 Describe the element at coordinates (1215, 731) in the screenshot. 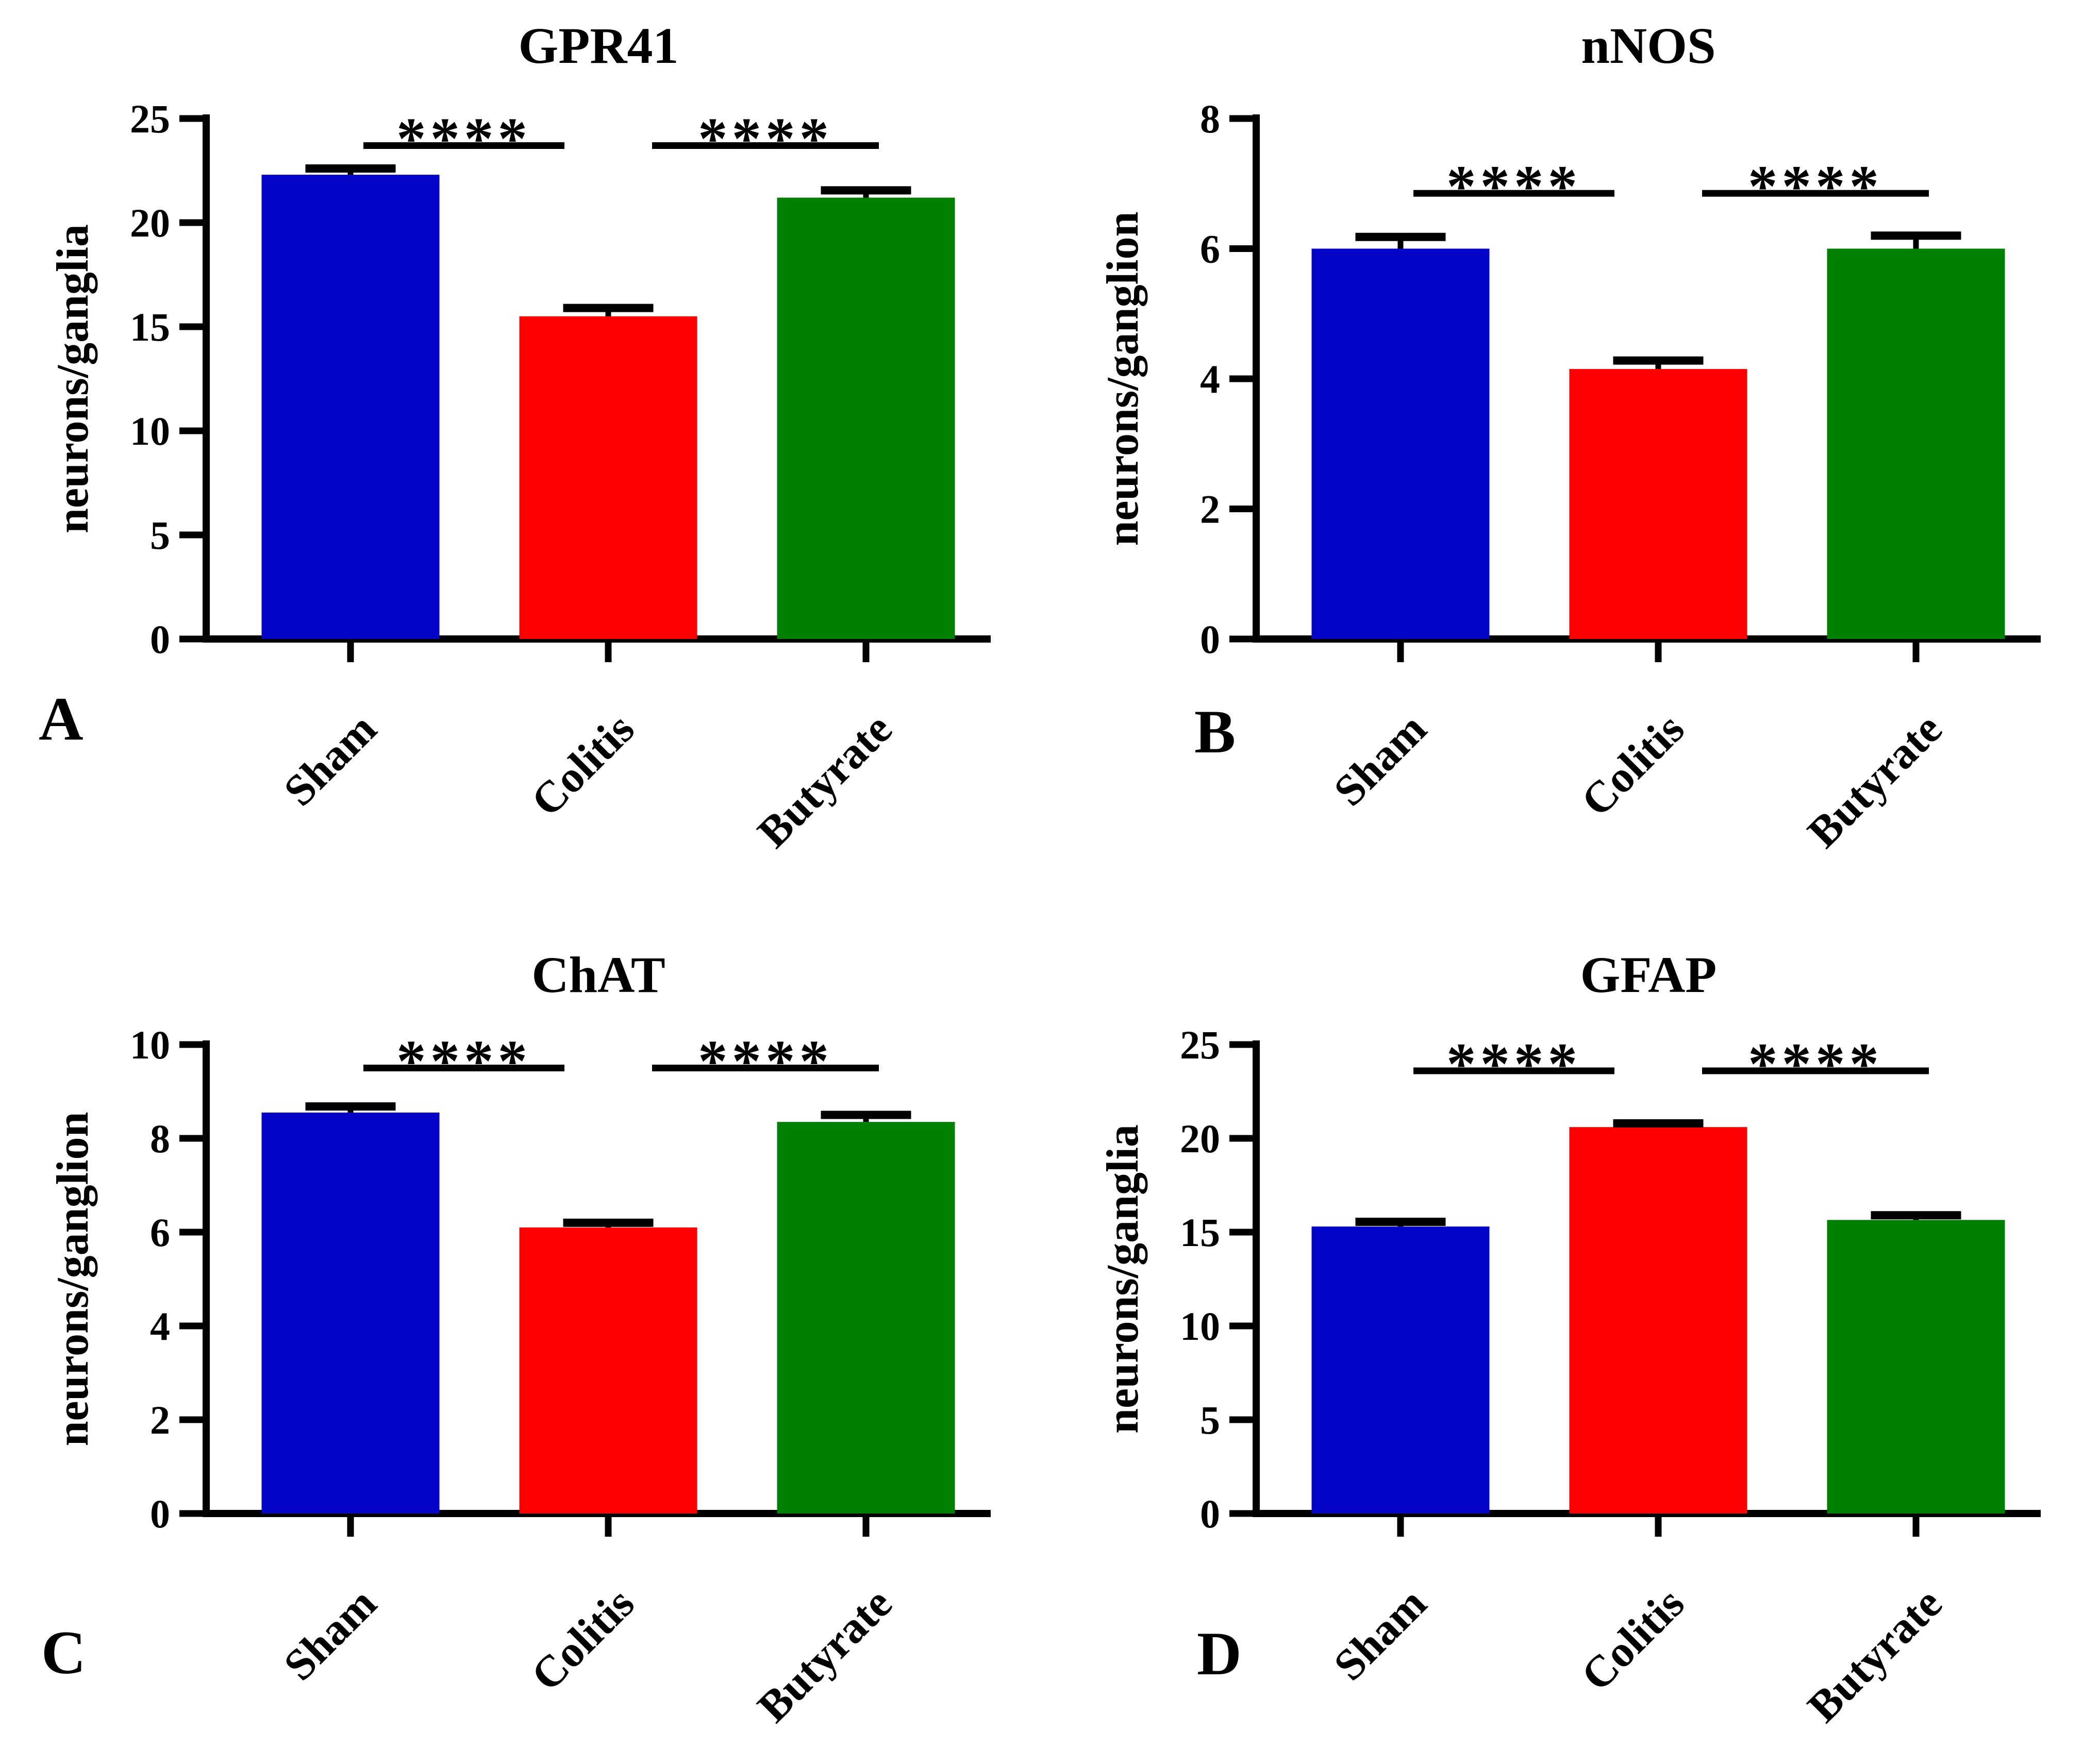

I see `panel-letter: B` at that location.